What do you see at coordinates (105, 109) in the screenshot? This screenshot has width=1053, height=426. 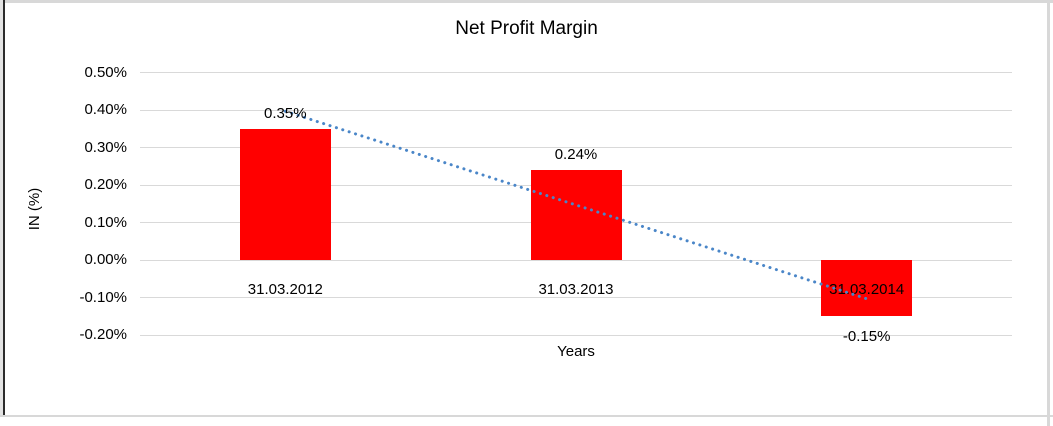 I see `y-tick-label: 0.40%` at bounding box center [105, 109].